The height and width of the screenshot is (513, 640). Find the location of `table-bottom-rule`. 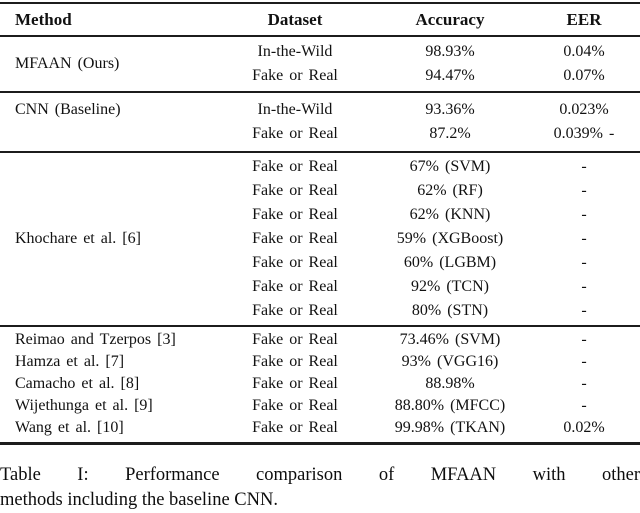

table-bottom-rule is located at coordinates (320, 443).